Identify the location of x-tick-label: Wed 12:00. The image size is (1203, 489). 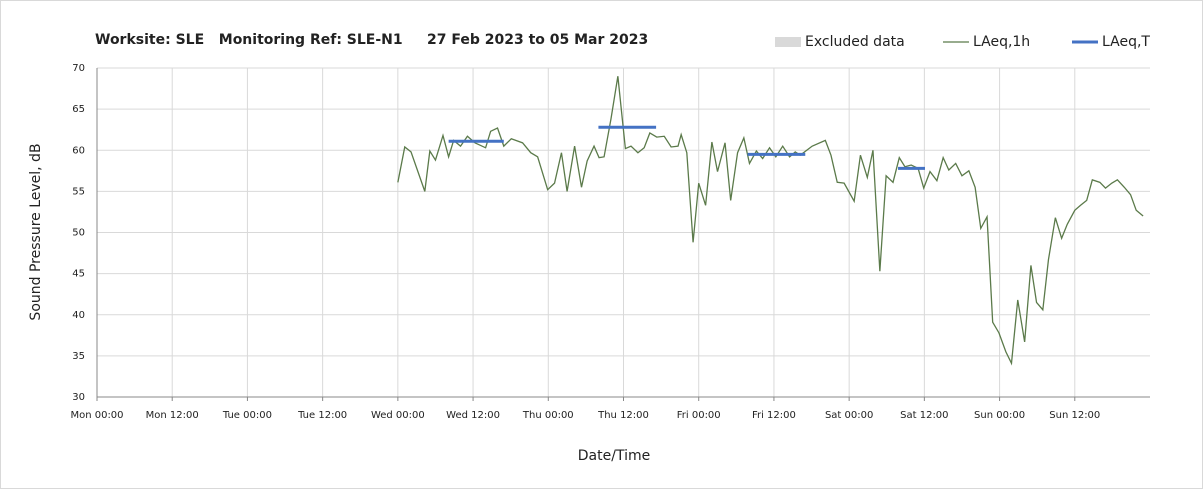
(473, 415).